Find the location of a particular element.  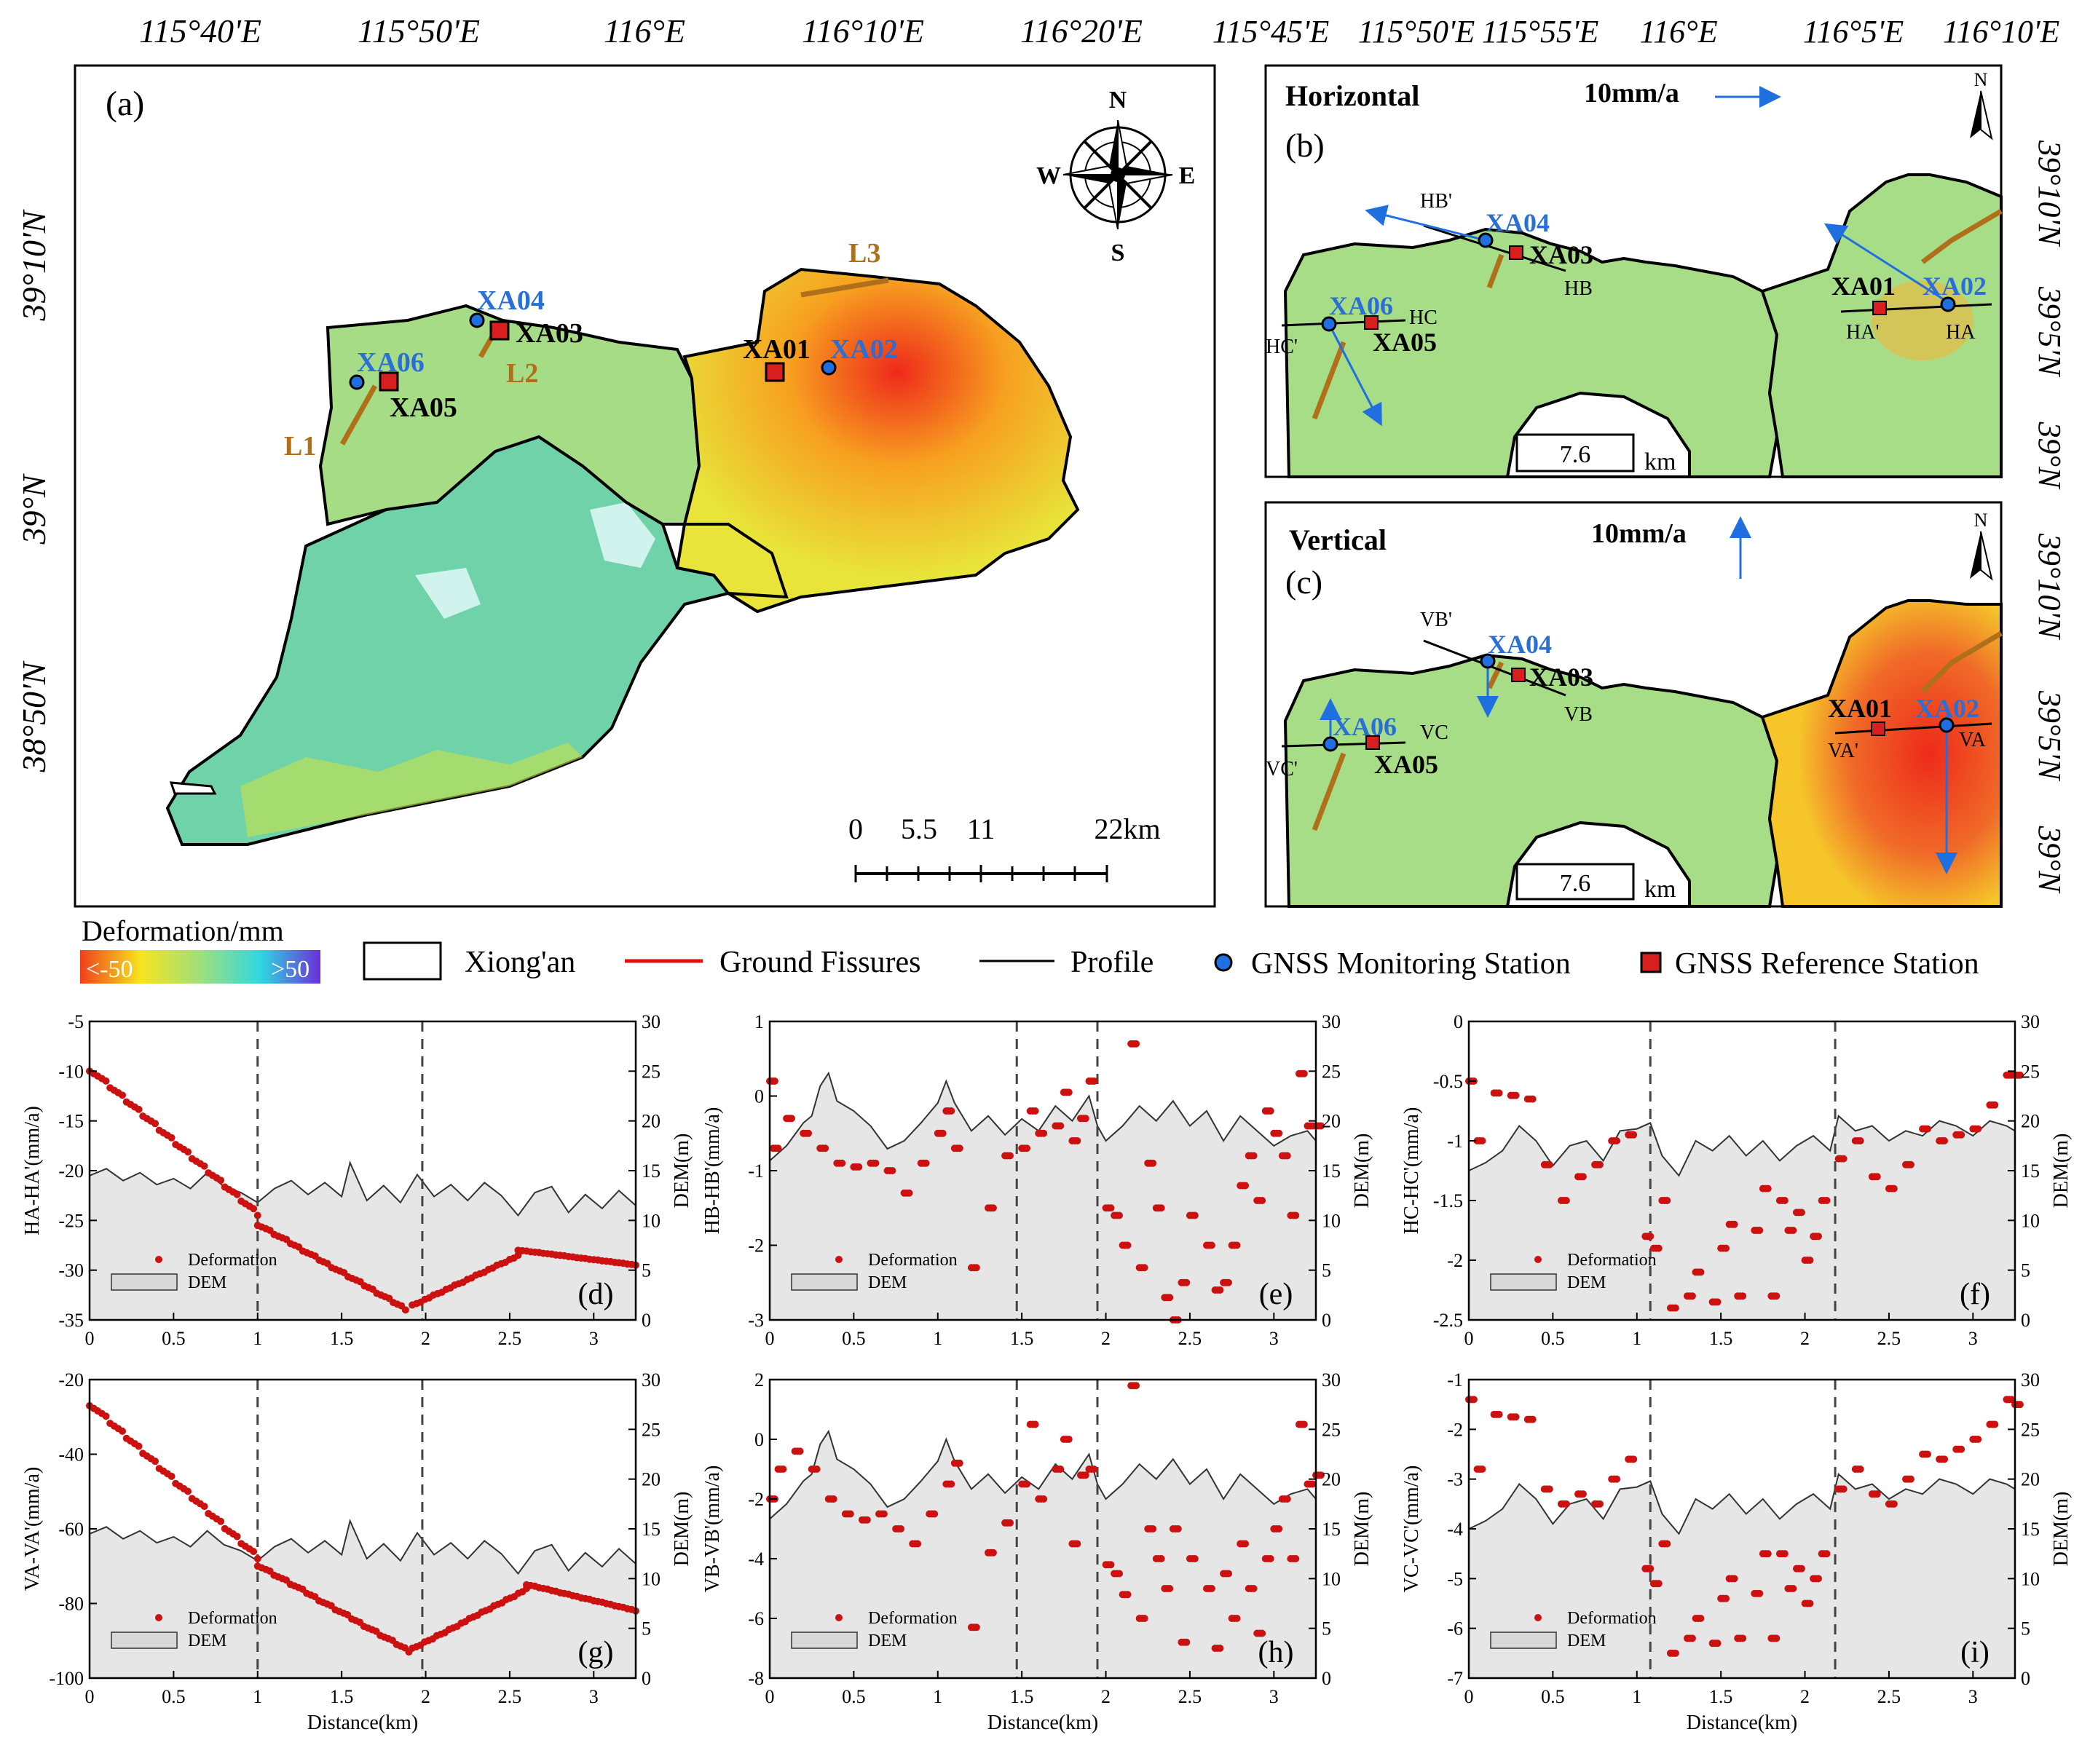

map-a-label: (a) is located at coordinates (125, 104).